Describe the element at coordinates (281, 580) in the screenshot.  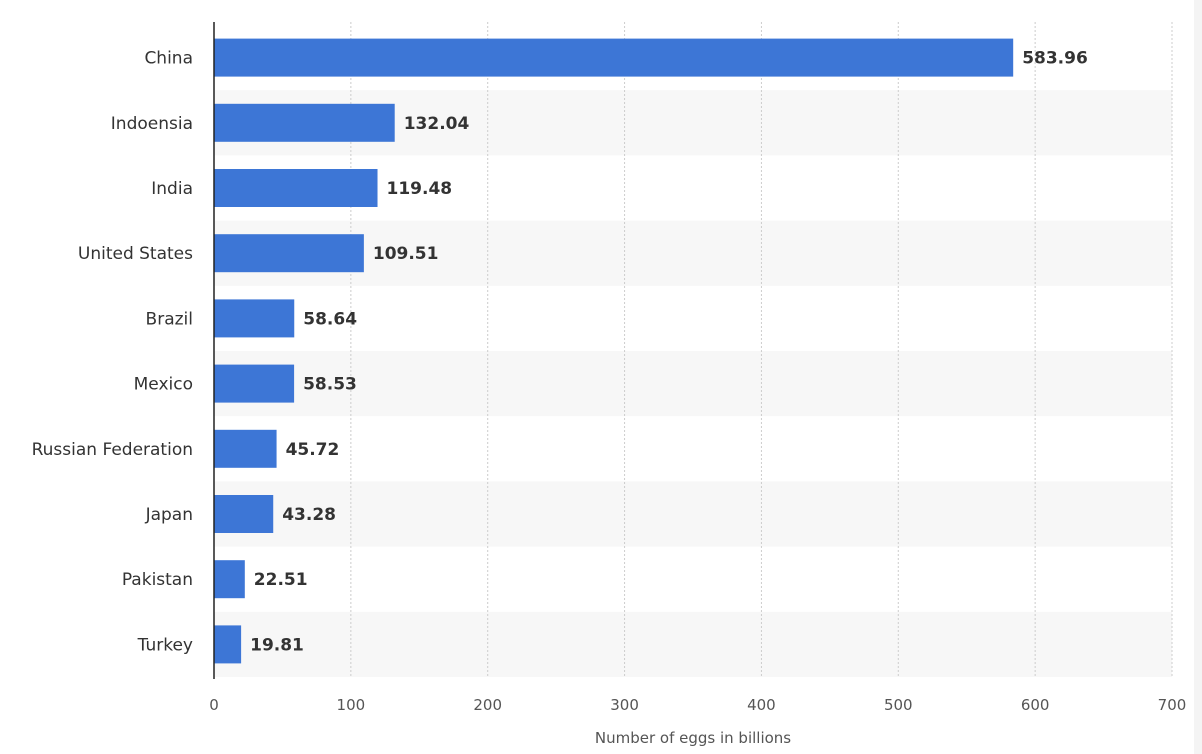
I see `value-label: 22.51` at that location.